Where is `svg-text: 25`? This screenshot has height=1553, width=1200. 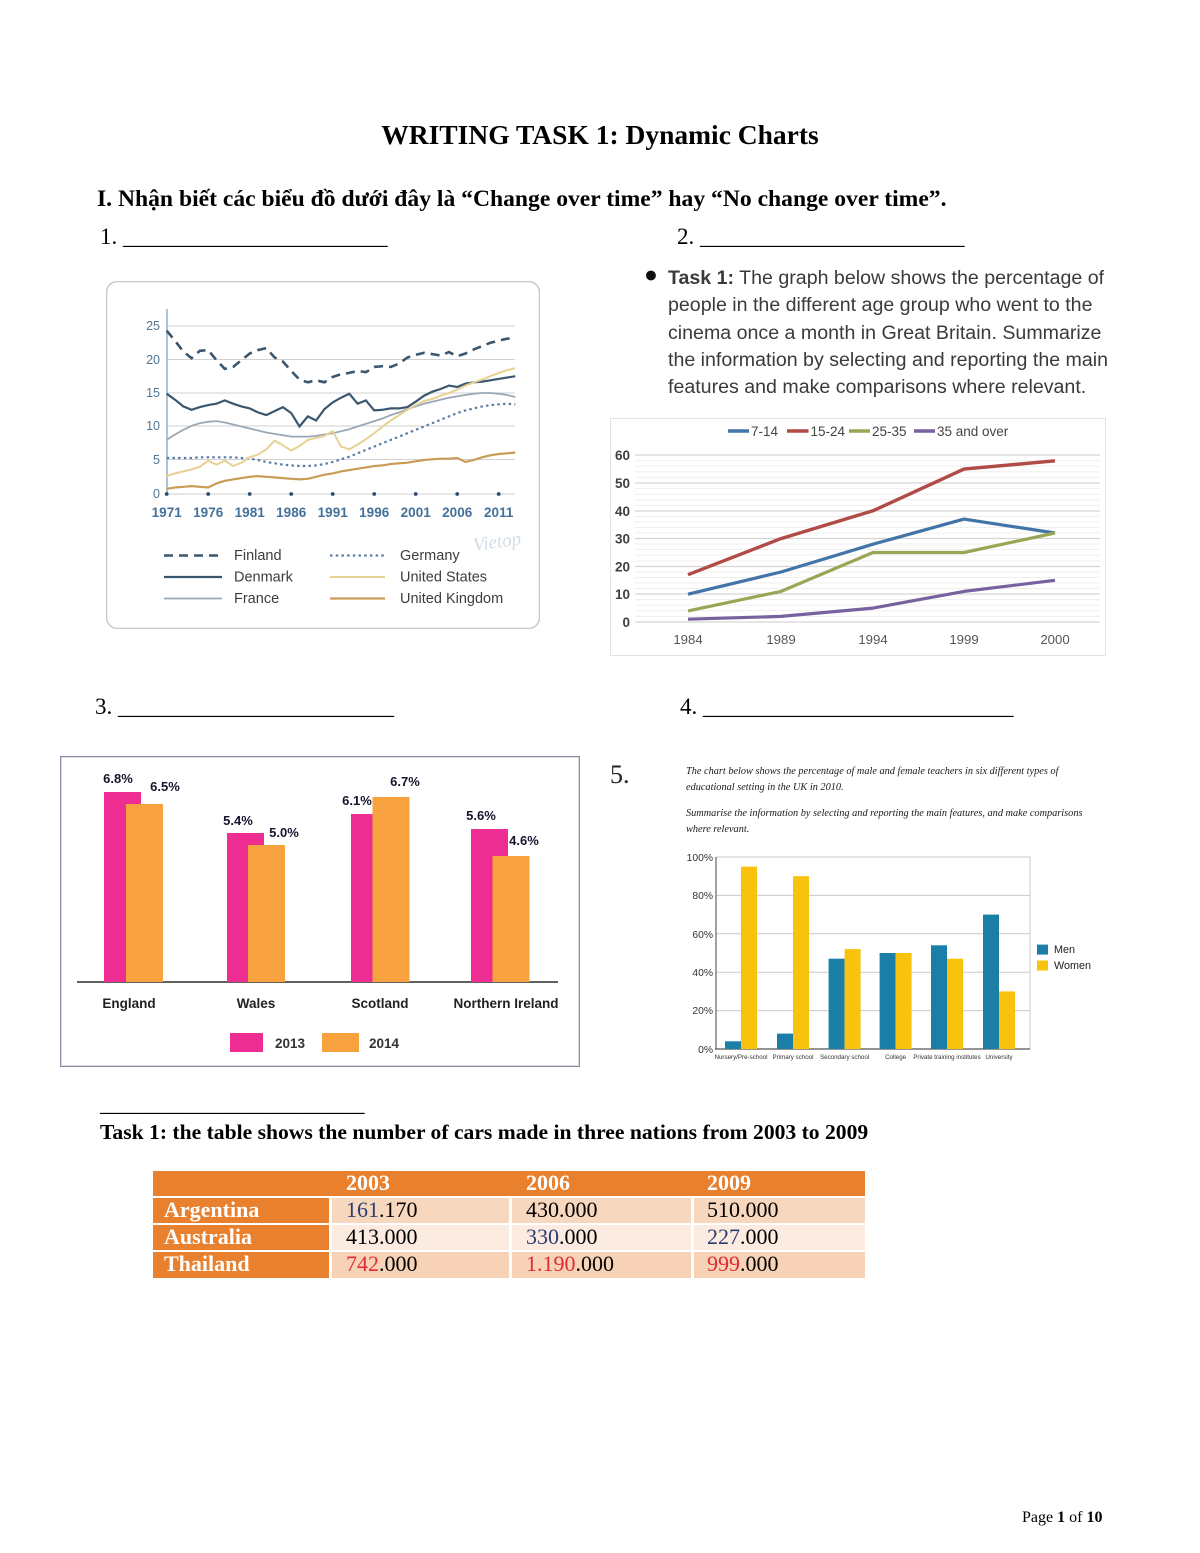
svg-text: 25 is located at coordinates (153, 326).